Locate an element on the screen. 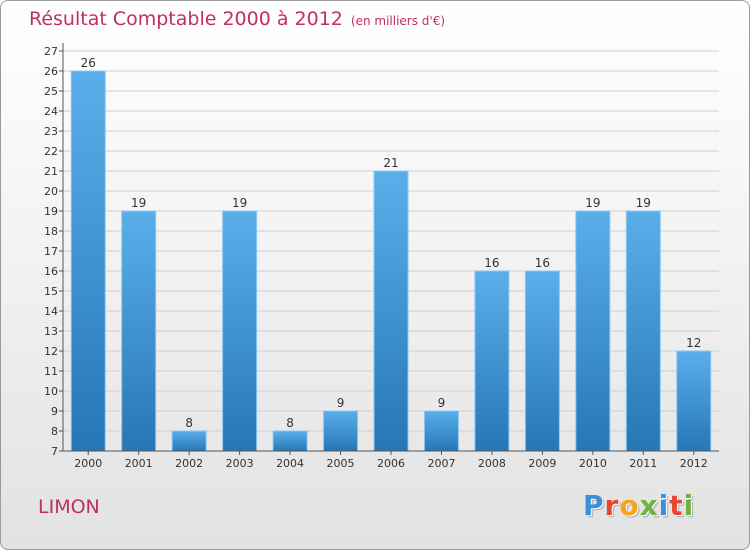 The width and height of the screenshot is (750, 550). y-tick-label: 23 is located at coordinates (51, 131).